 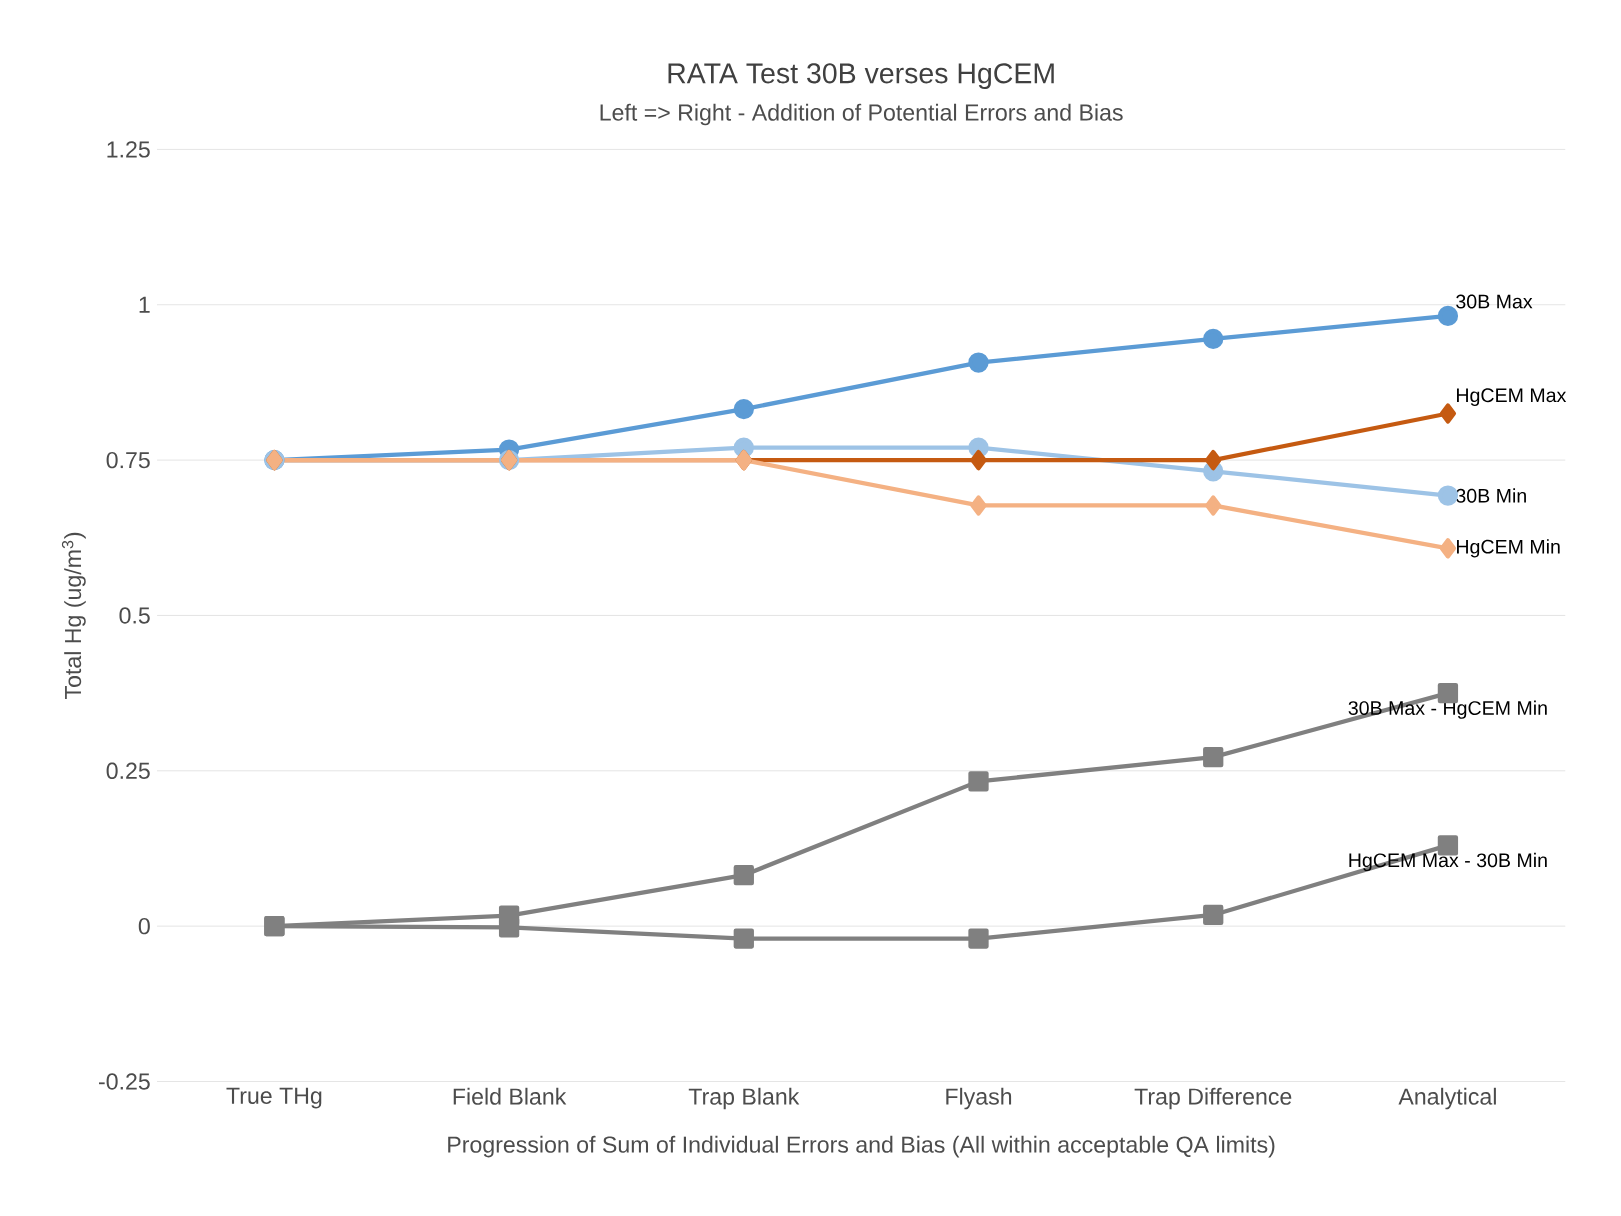 What do you see at coordinates (73, 616) in the screenshot?
I see `y-axis-title: Total Hg (ug/m$^{3}$)` at bounding box center [73, 616].